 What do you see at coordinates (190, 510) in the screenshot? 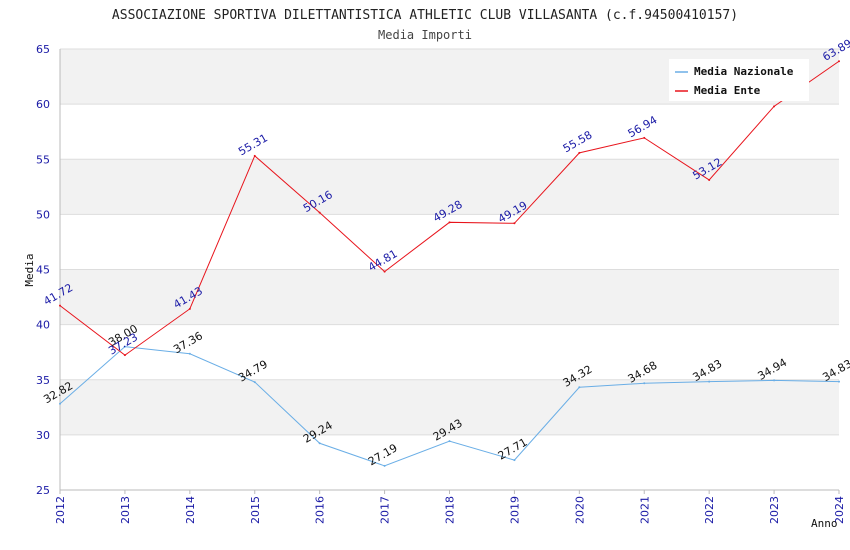
I see `x-tick-label: 2014` at bounding box center [190, 510].